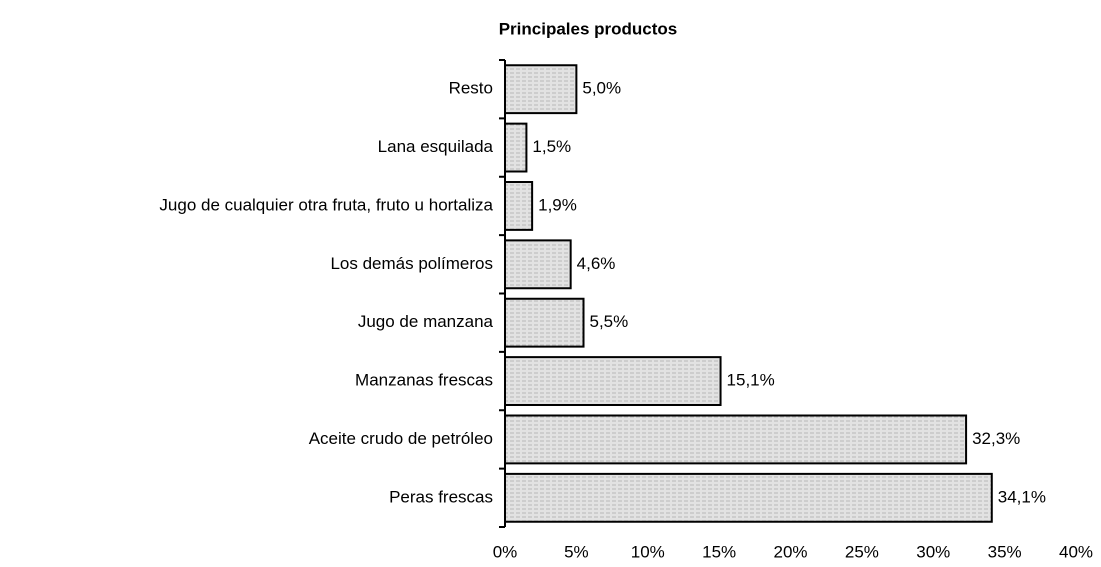 The image size is (1101, 567). What do you see at coordinates (862, 551) in the screenshot?
I see `x-tick-label: 25%` at bounding box center [862, 551].